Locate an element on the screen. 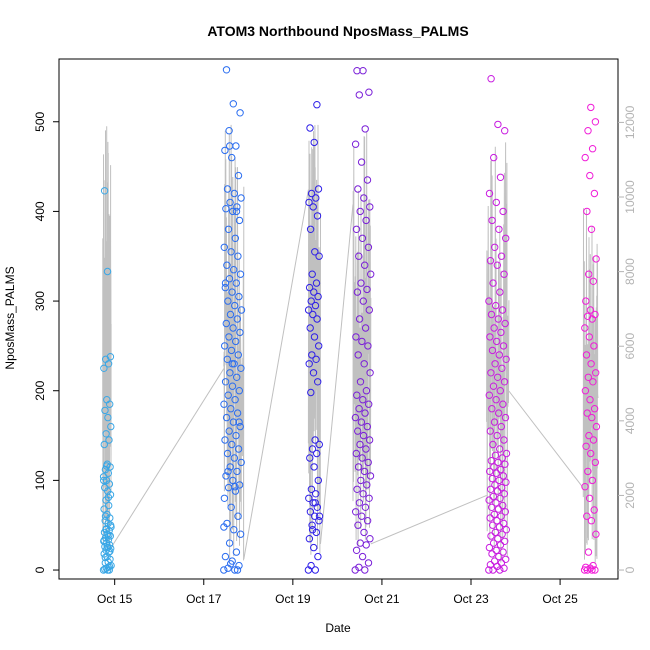 This screenshot has width=650, height=650. x-tick-label: Oct 21 is located at coordinates (382, 599).